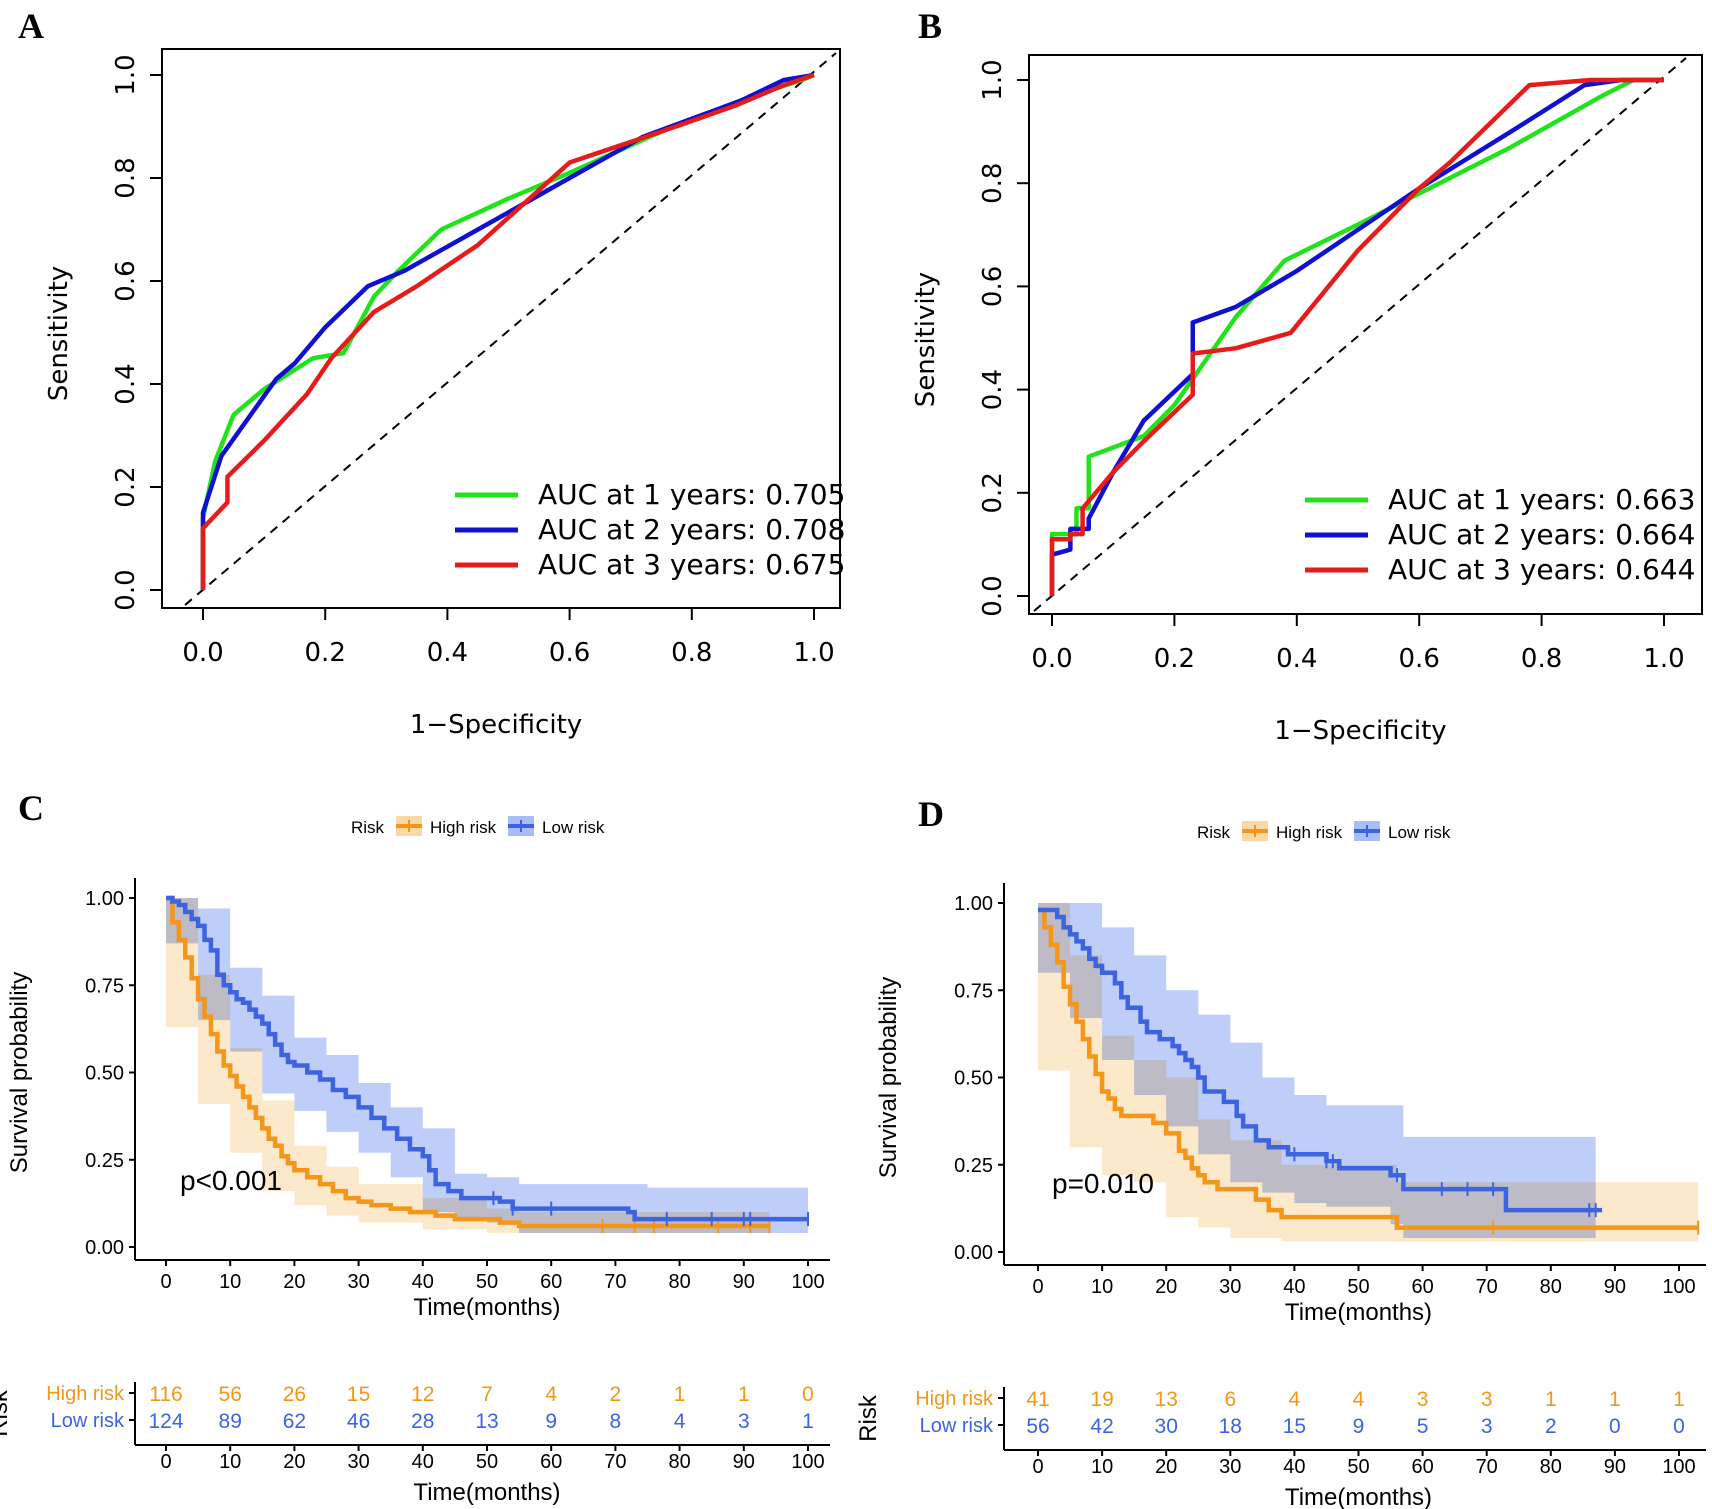 This screenshot has width=1712, height=1509. What do you see at coordinates (1230, 1426) in the screenshot?
I see `risk-count: 18` at bounding box center [1230, 1426].